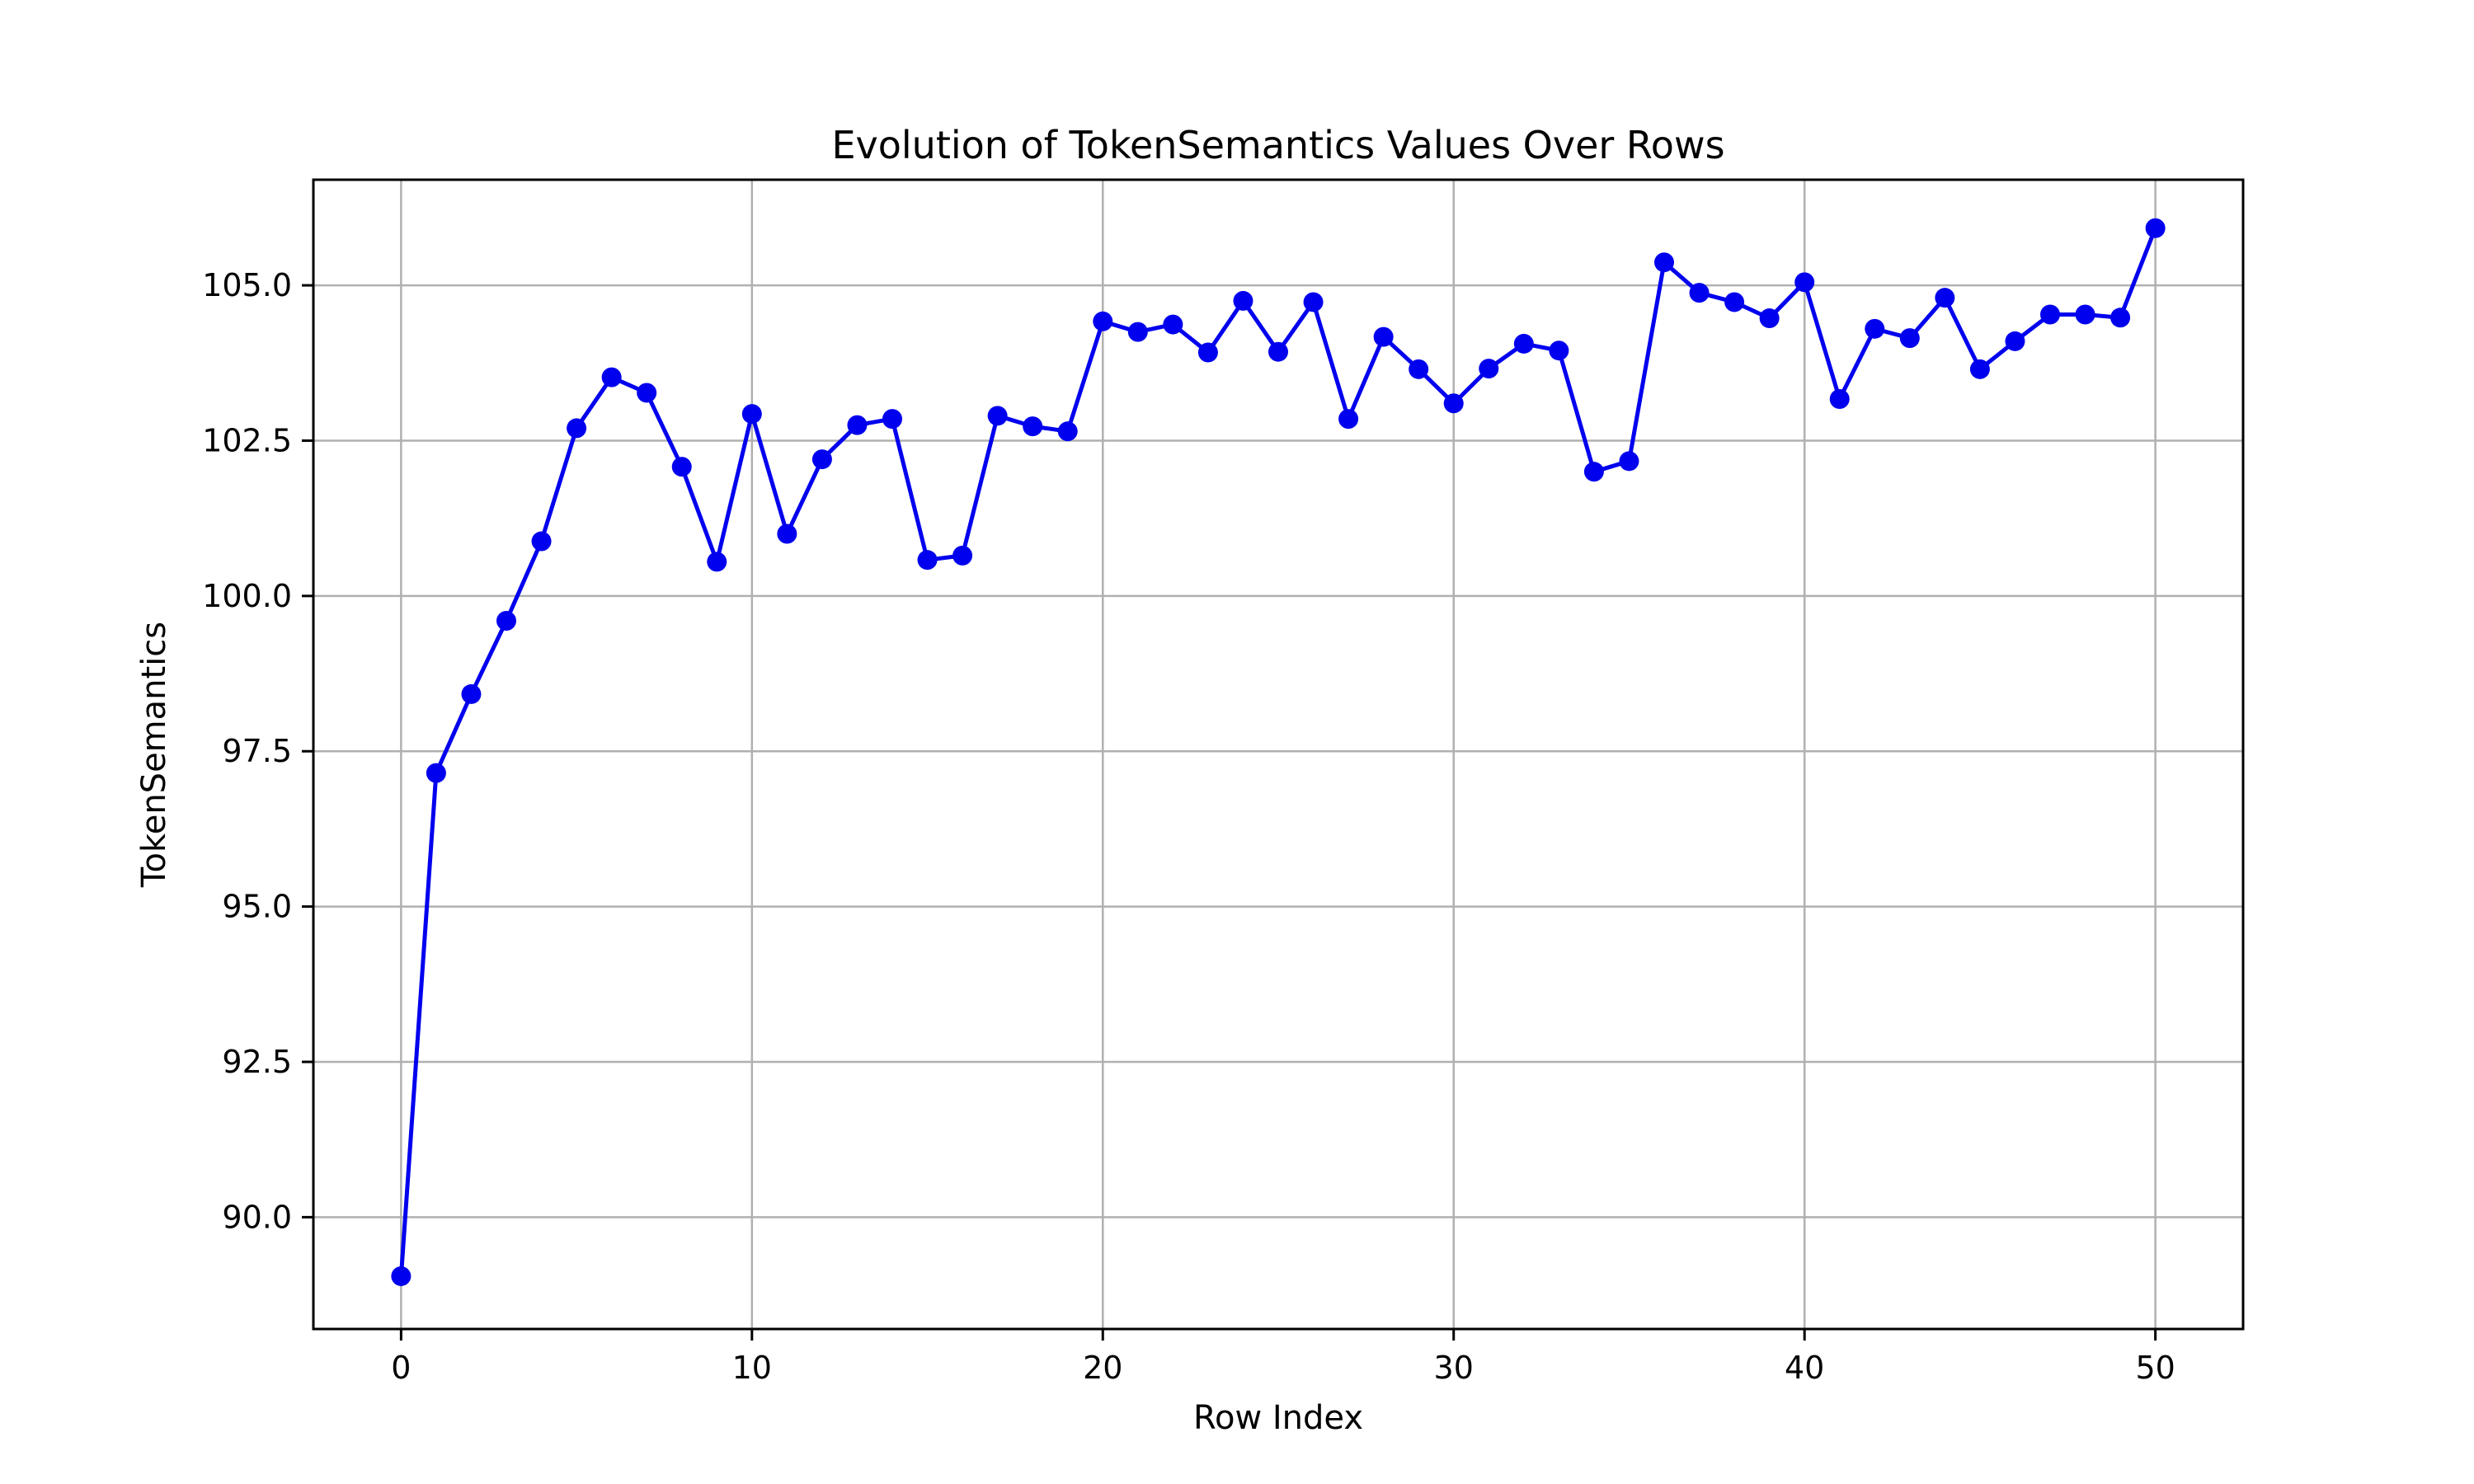  What do you see at coordinates (154, 755) in the screenshot?
I see `y-axis-label: TokenSemantics` at bounding box center [154, 755].